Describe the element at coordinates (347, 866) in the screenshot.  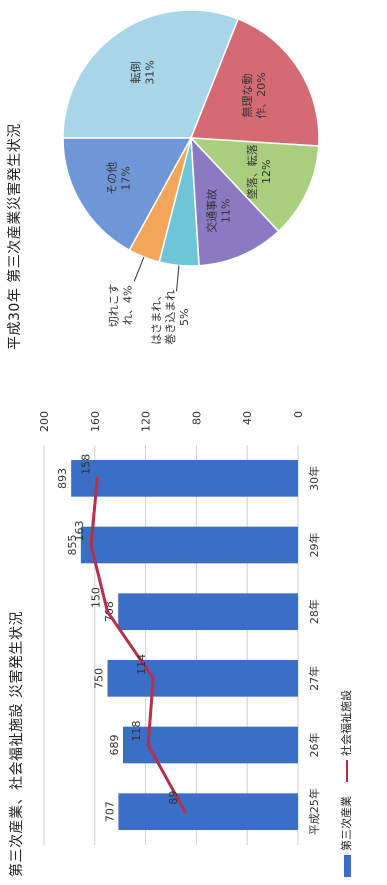
I see `legend-swatch-bar` at that location.